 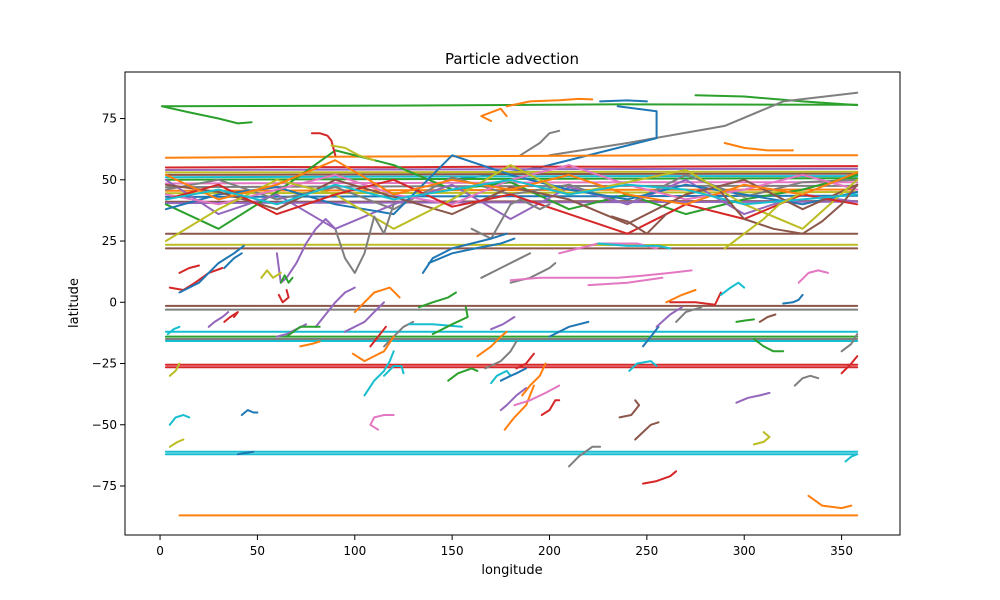 I want to click on y-tick-label: 50, so click(x=109, y=180).